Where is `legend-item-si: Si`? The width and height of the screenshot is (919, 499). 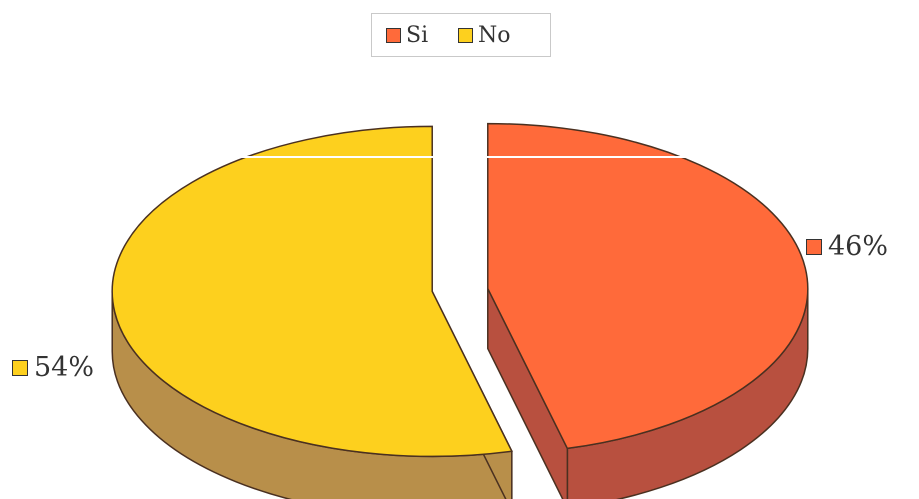
legend-item-si: Si is located at coordinates (407, 35).